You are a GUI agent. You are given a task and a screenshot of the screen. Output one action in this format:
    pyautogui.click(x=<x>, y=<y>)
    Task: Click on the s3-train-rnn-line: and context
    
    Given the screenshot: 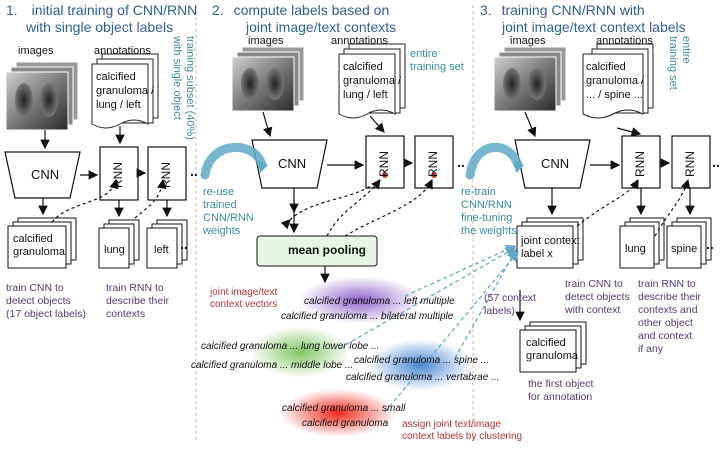 What is the action you would take?
    pyautogui.click(x=665, y=336)
    